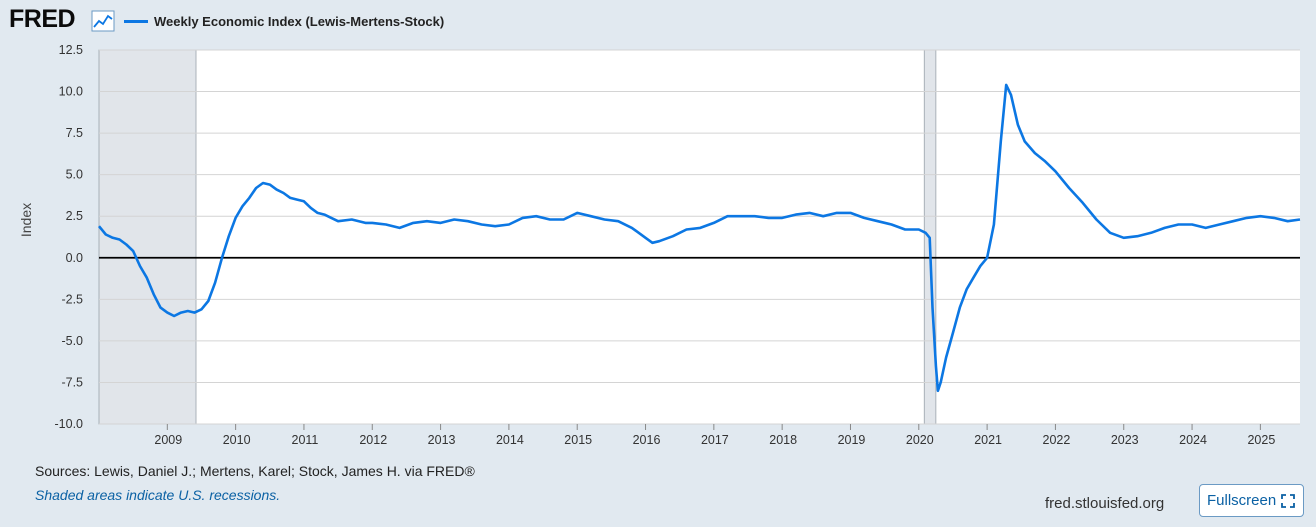 The image size is (1316, 527). What do you see at coordinates (1242, 500) in the screenshot?
I see `fullscreen-label: Fullscreen` at bounding box center [1242, 500].